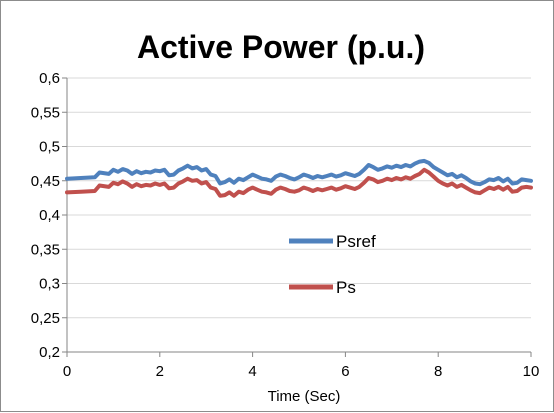  Describe the element at coordinates (332, 264) in the screenshot. I see `legend: Psref Ps` at that location.